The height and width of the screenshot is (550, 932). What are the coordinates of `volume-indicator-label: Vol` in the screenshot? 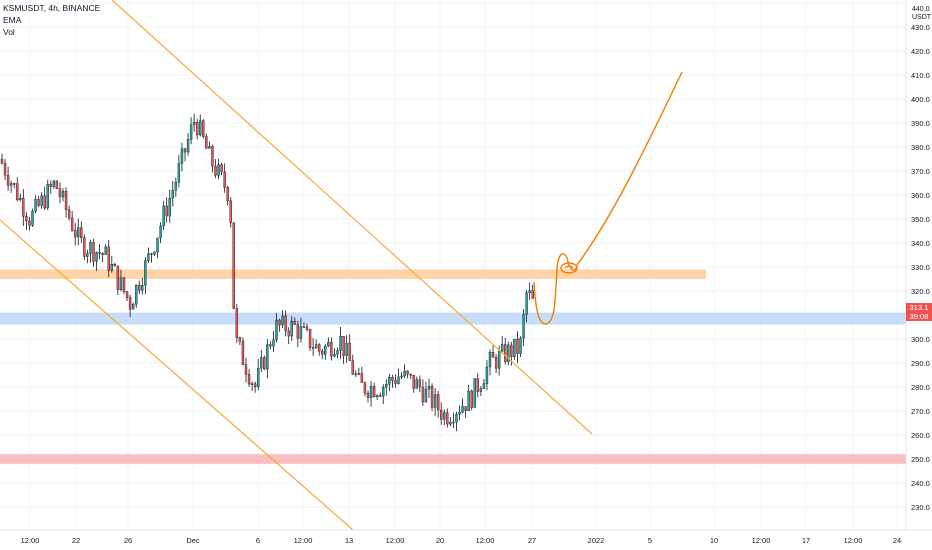 It's located at (9, 32).